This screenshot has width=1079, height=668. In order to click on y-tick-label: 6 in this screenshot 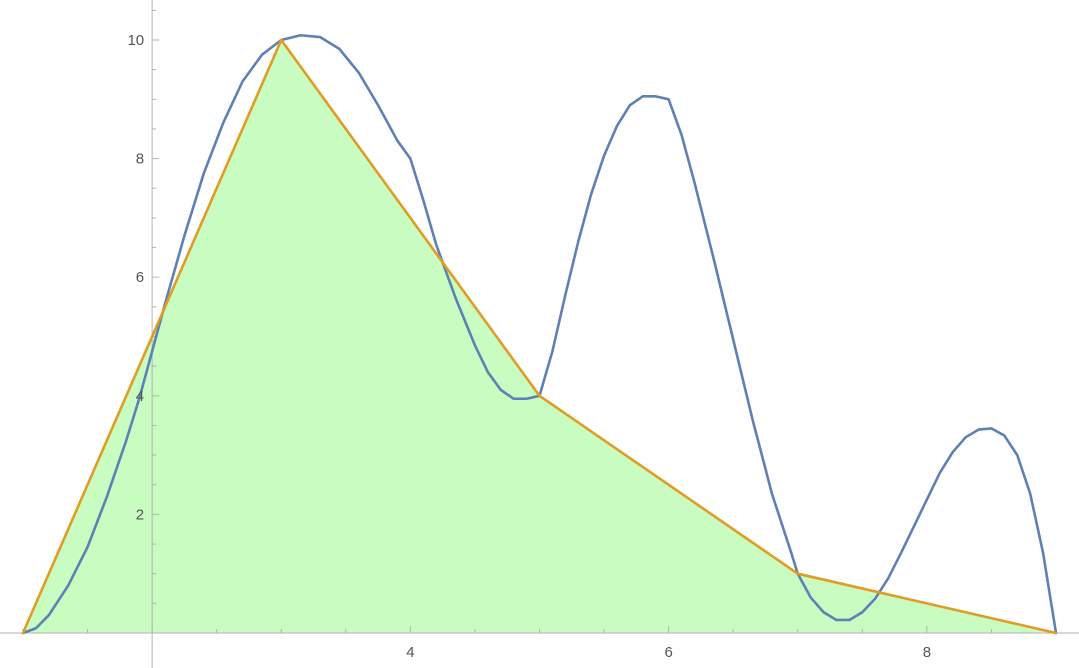, I will do `click(140, 277)`.